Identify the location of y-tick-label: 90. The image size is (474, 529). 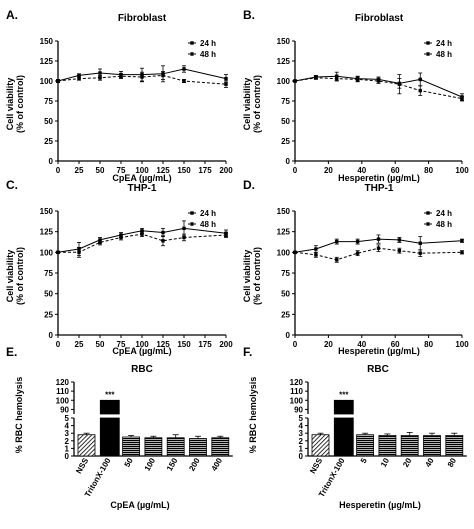
(298, 409).